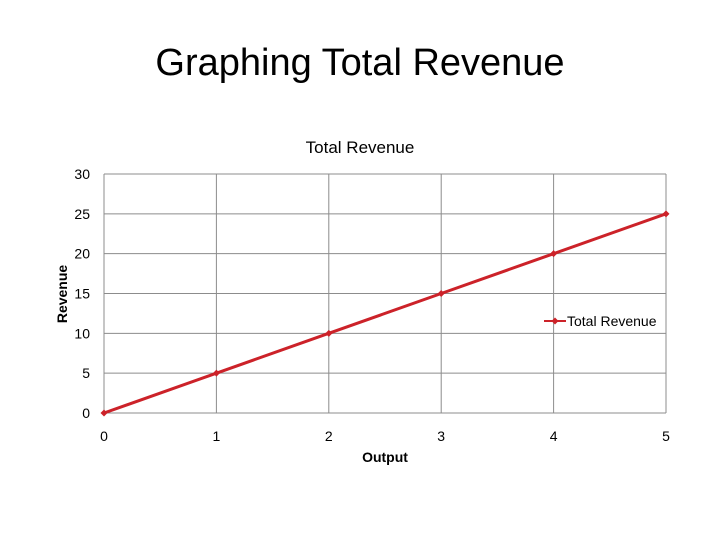 This screenshot has height=540, width=720. What do you see at coordinates (360, 147) in the screenshot?
I see `chart-title: Total Revenue` at bounding box center [360, 147].